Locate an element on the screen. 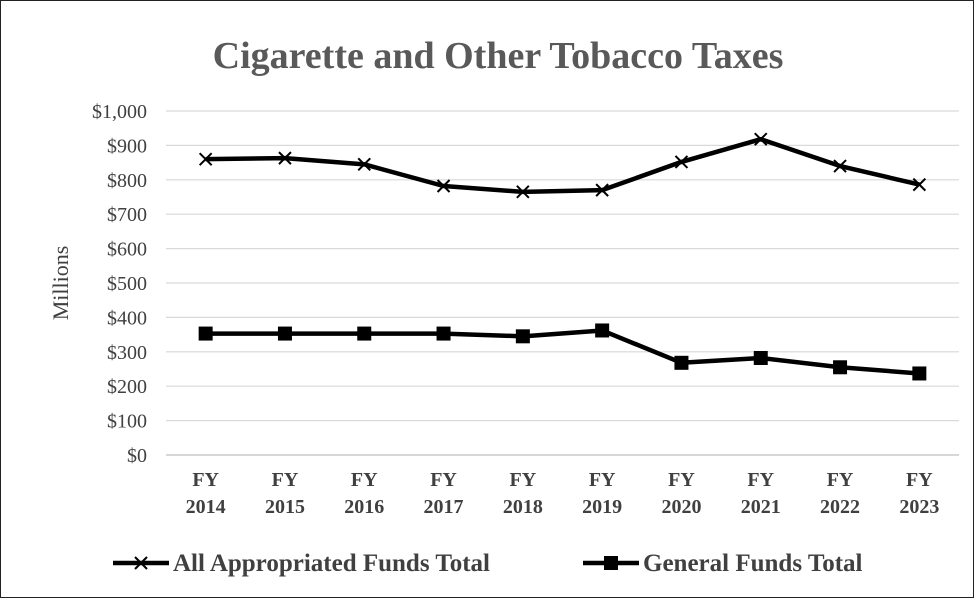  x-tick-label: 2017 is located at coordinates (444, 507).